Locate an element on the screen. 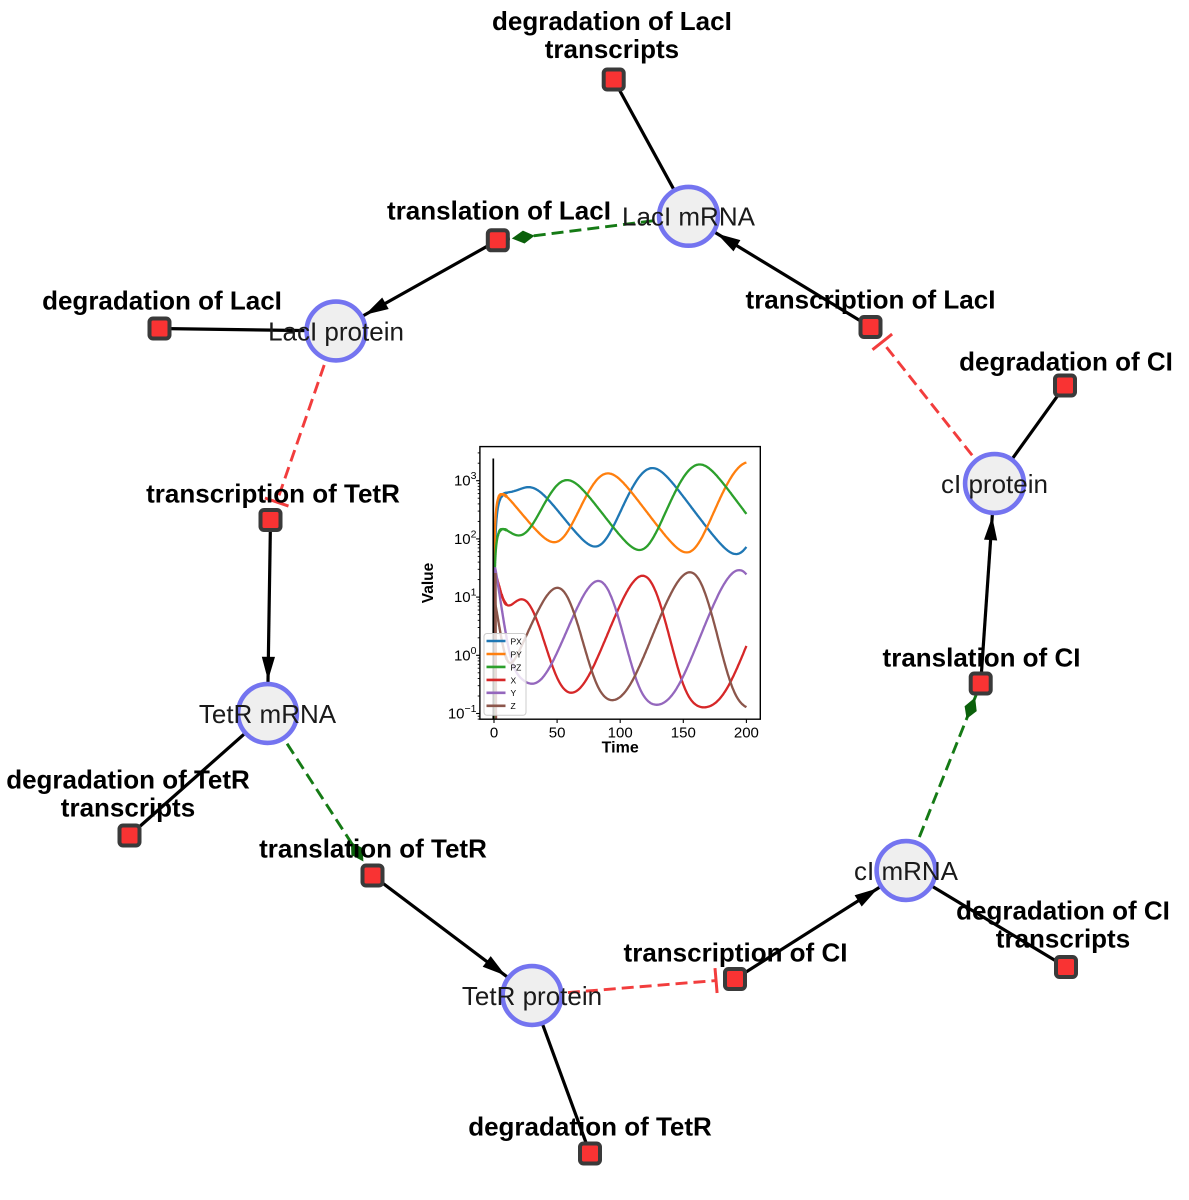 The height and width of the screenshot is (1200, 1189). svg-text: PZ is located at coordinates (516, 667).